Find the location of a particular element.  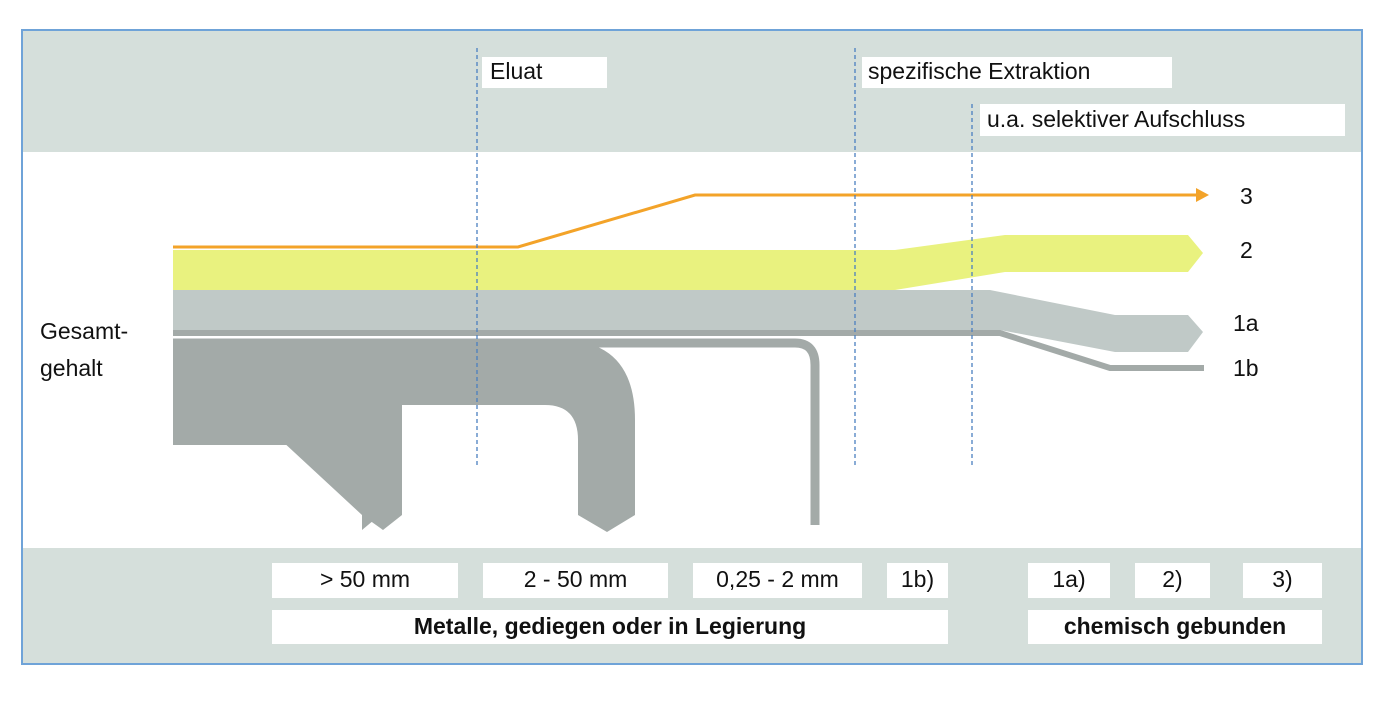

group-label: Metalle, gediegen oder in Legierung is located at coordinates (610, 626).